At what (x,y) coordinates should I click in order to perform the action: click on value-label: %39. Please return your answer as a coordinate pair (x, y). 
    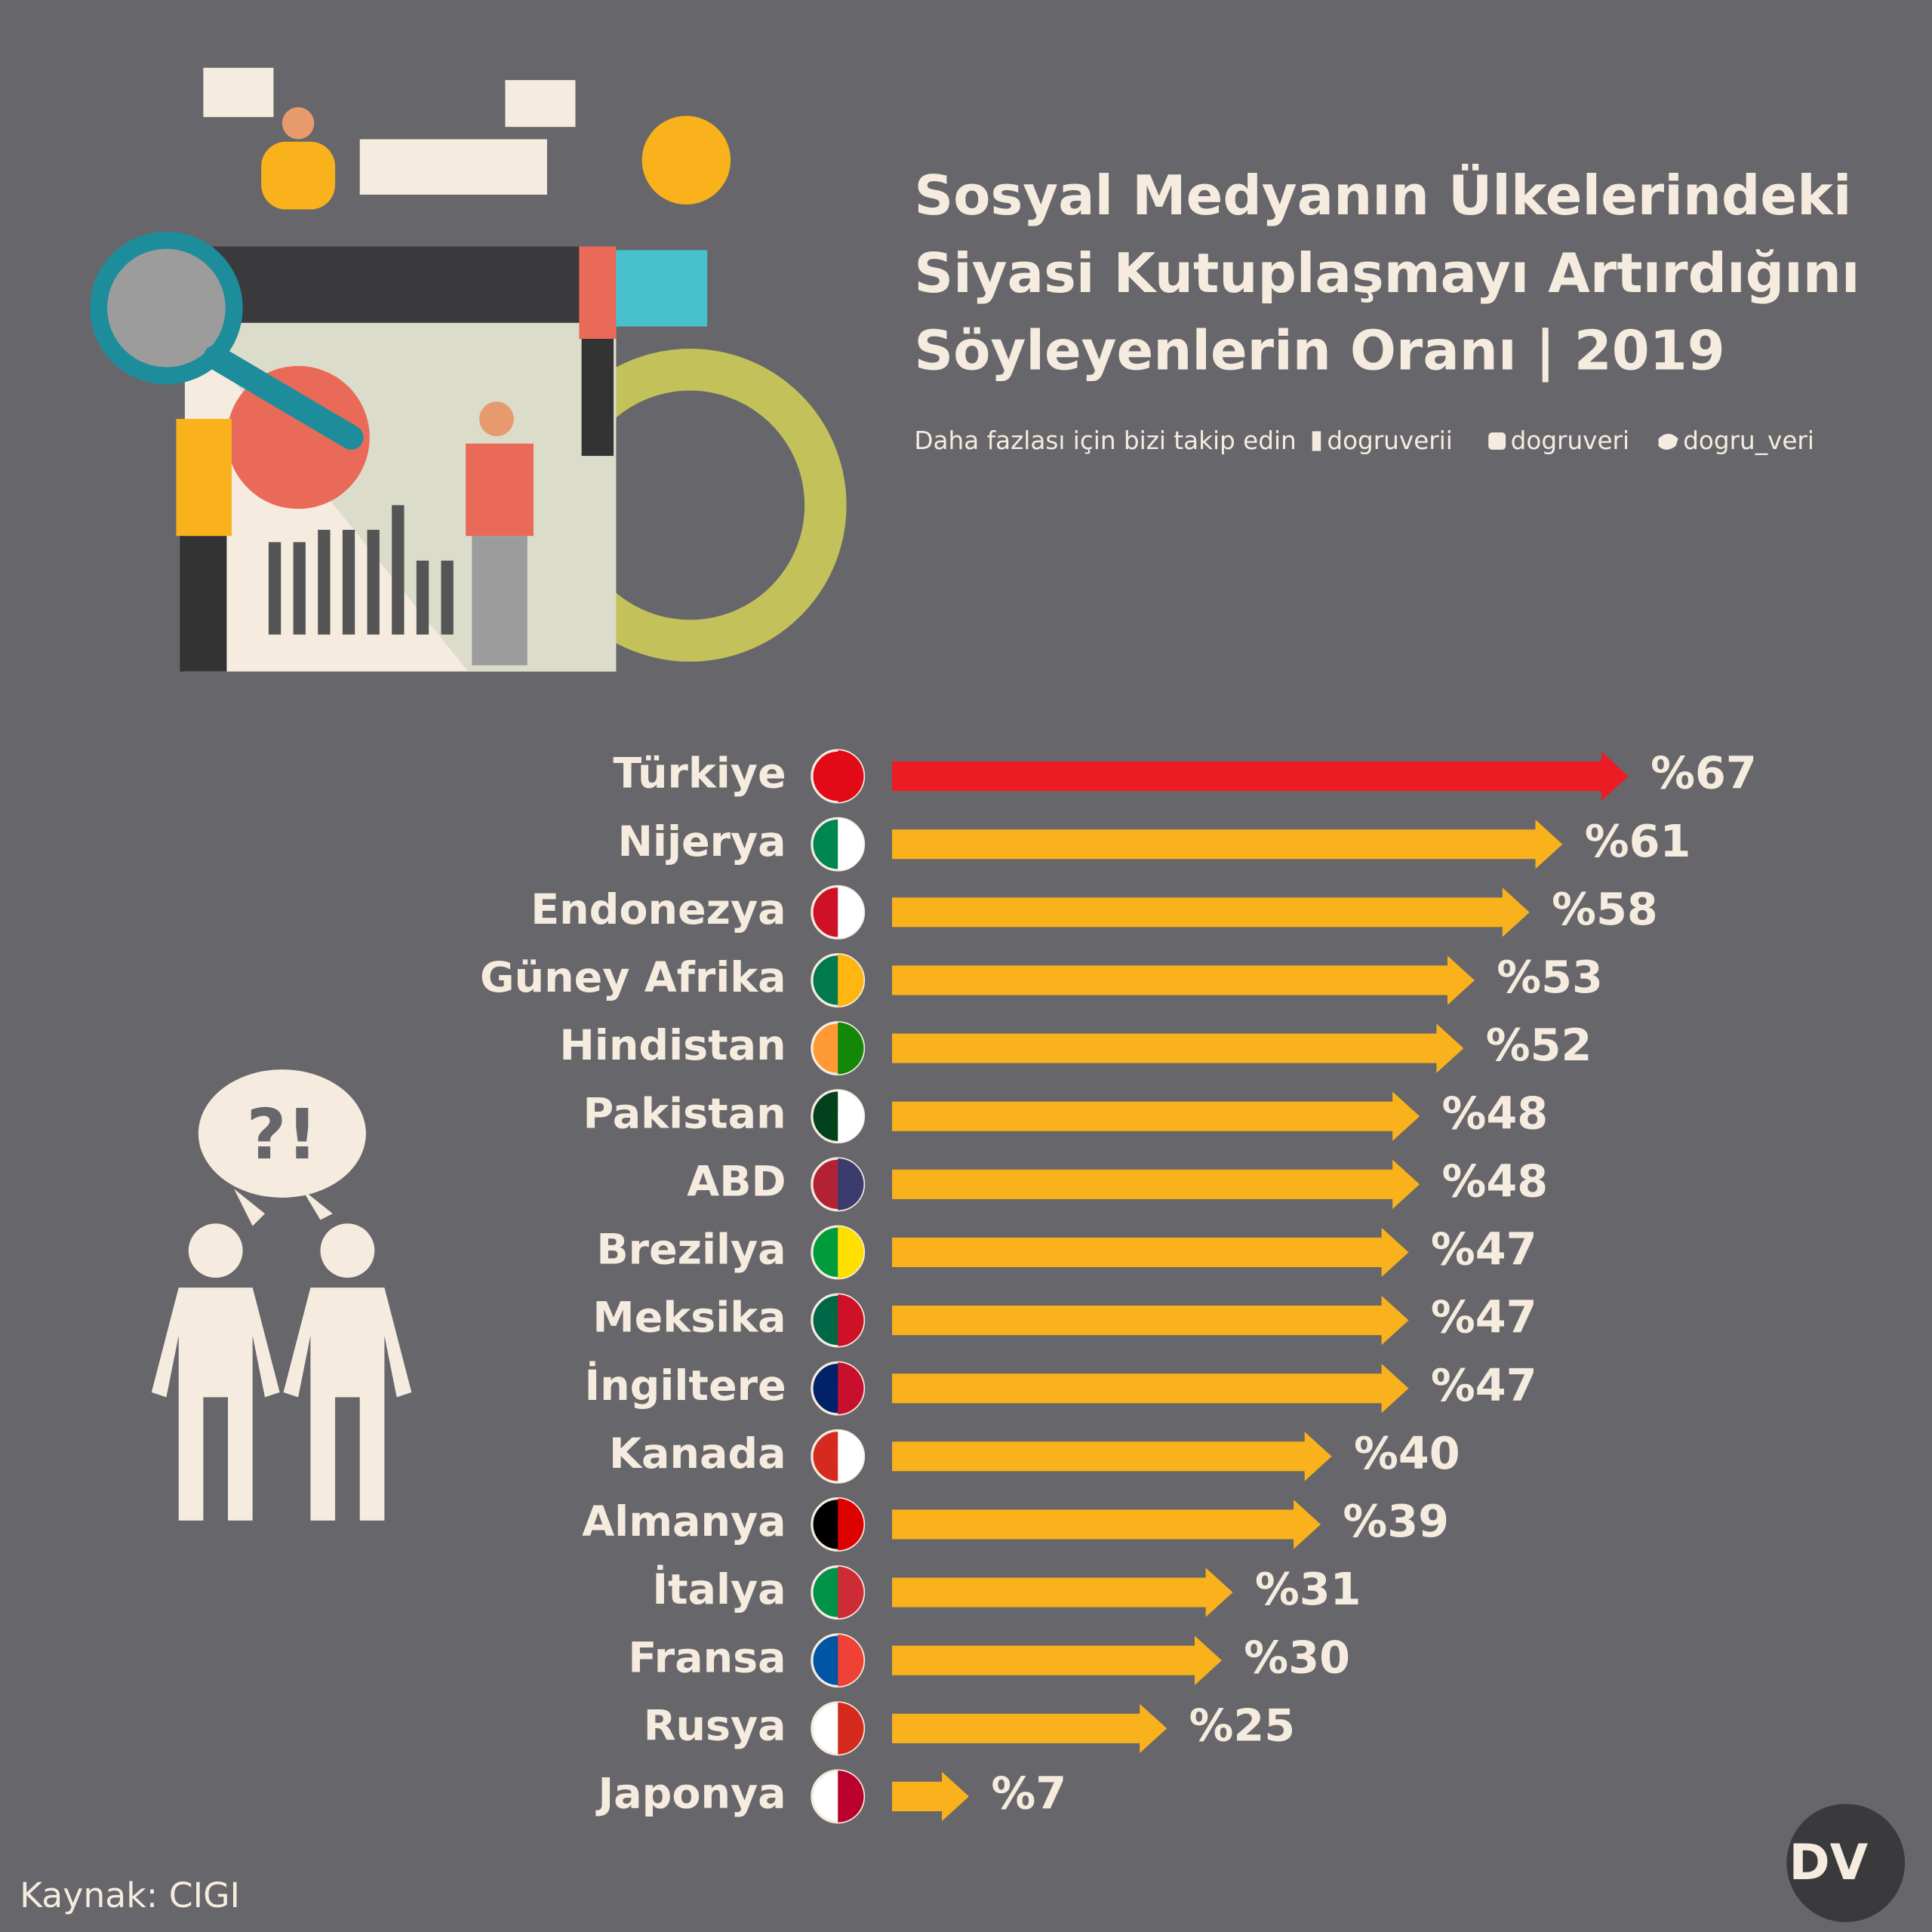
    Looking at the image, I should click on (1396, 1521).